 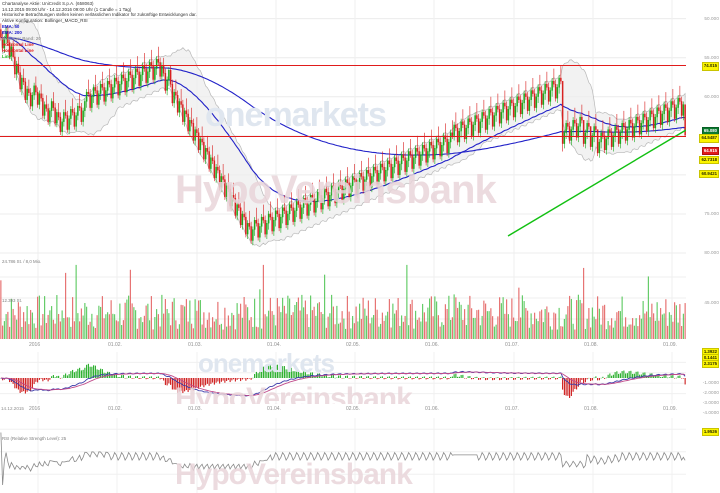 What do you see at coordinates (709, 138) in the screenshot?
I see `price-tag-2: 64.5487` at bounding box center [709, 138].